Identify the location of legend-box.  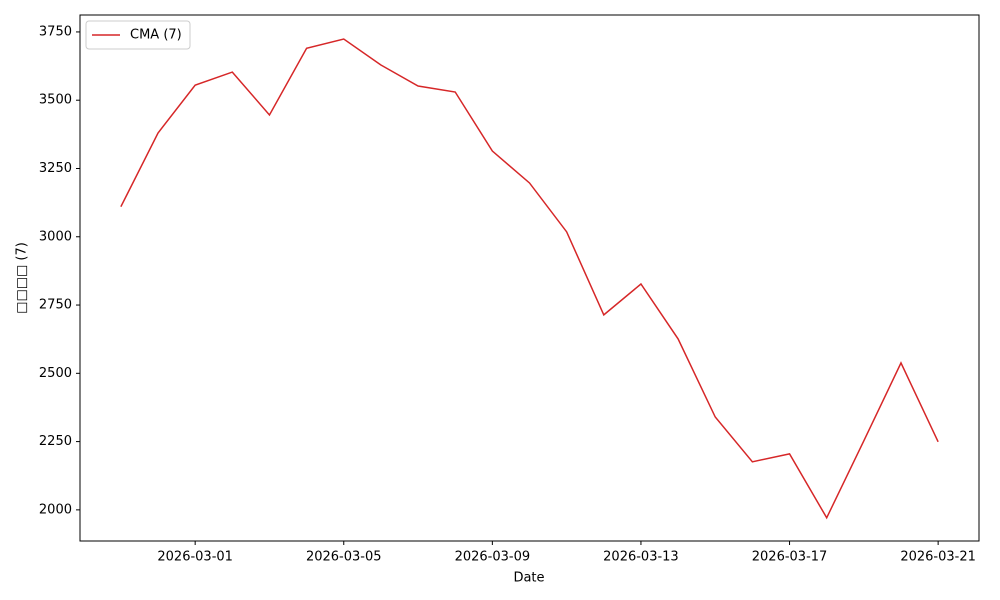
(138, 35).